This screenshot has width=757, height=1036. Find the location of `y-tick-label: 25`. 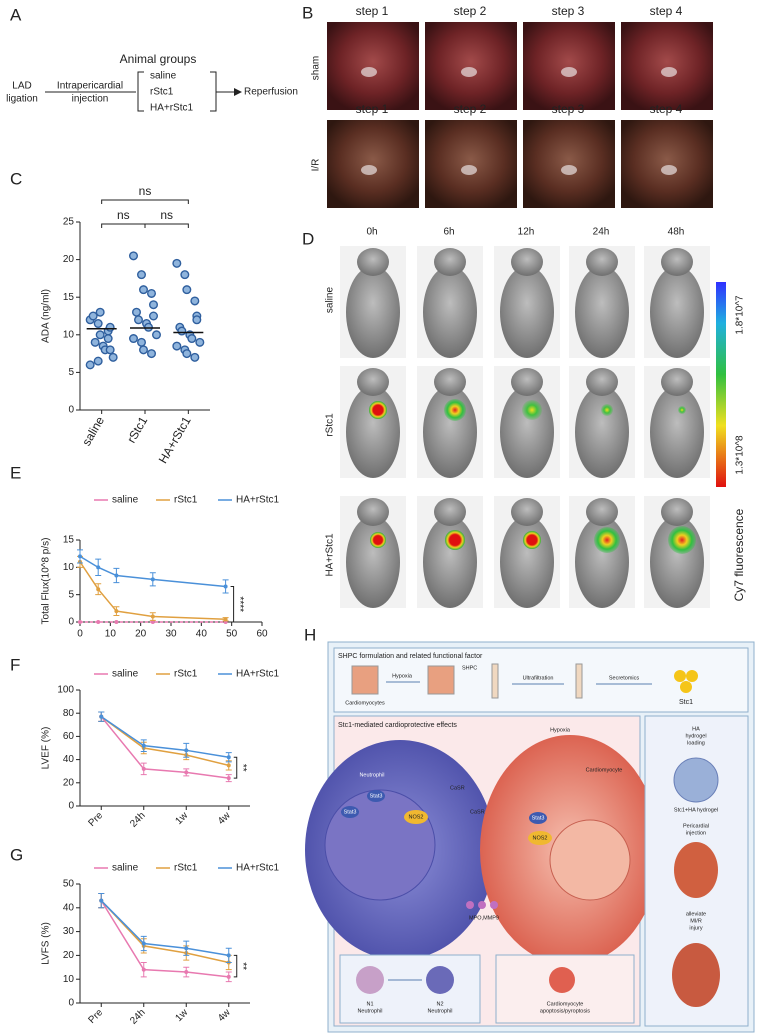

y-tick-label: 25 is located at coordinates (69, 222).